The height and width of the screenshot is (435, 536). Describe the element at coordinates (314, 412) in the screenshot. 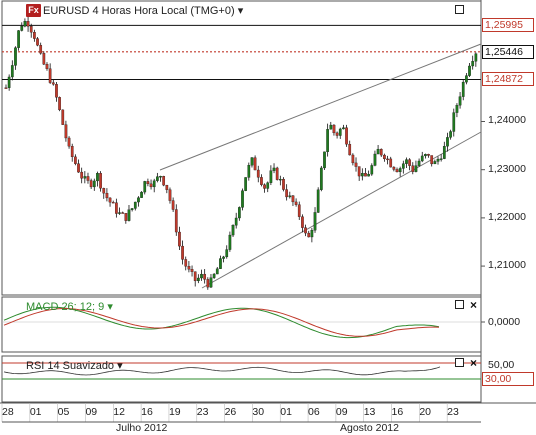

I see `date-label: 06` at that location.